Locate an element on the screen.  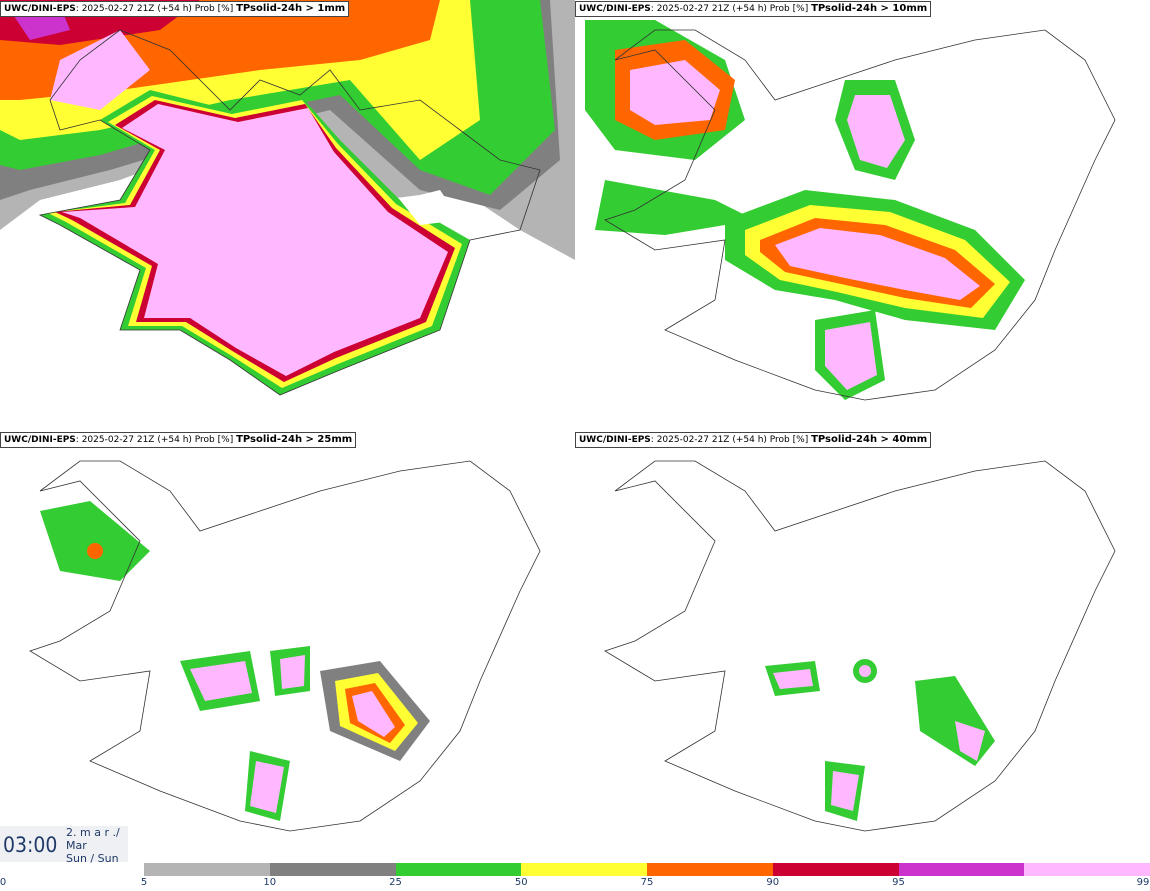
colorbar-tick-label: 25 is located at coordinates (395, 882).